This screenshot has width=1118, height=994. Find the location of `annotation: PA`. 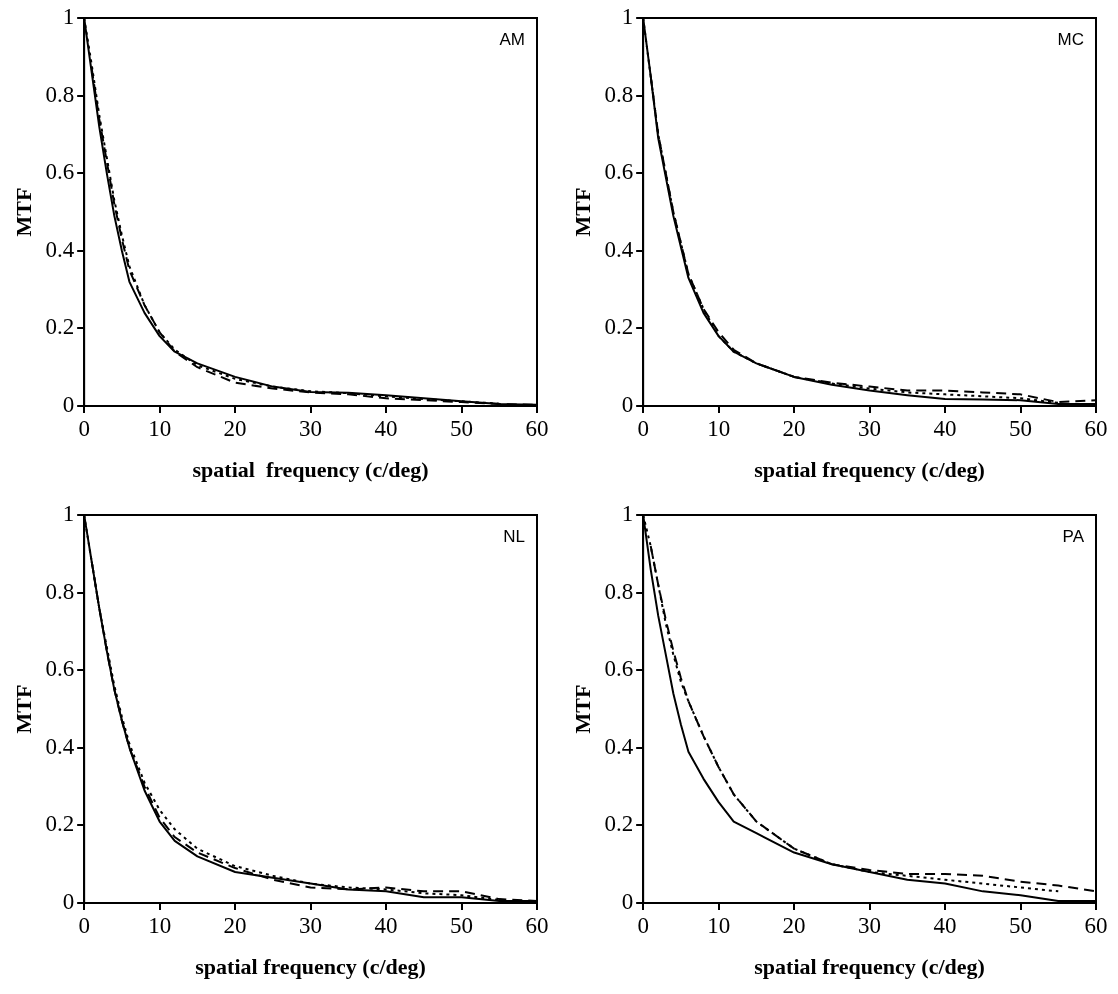

annotation: PA is located at coordinates (1073, 537).